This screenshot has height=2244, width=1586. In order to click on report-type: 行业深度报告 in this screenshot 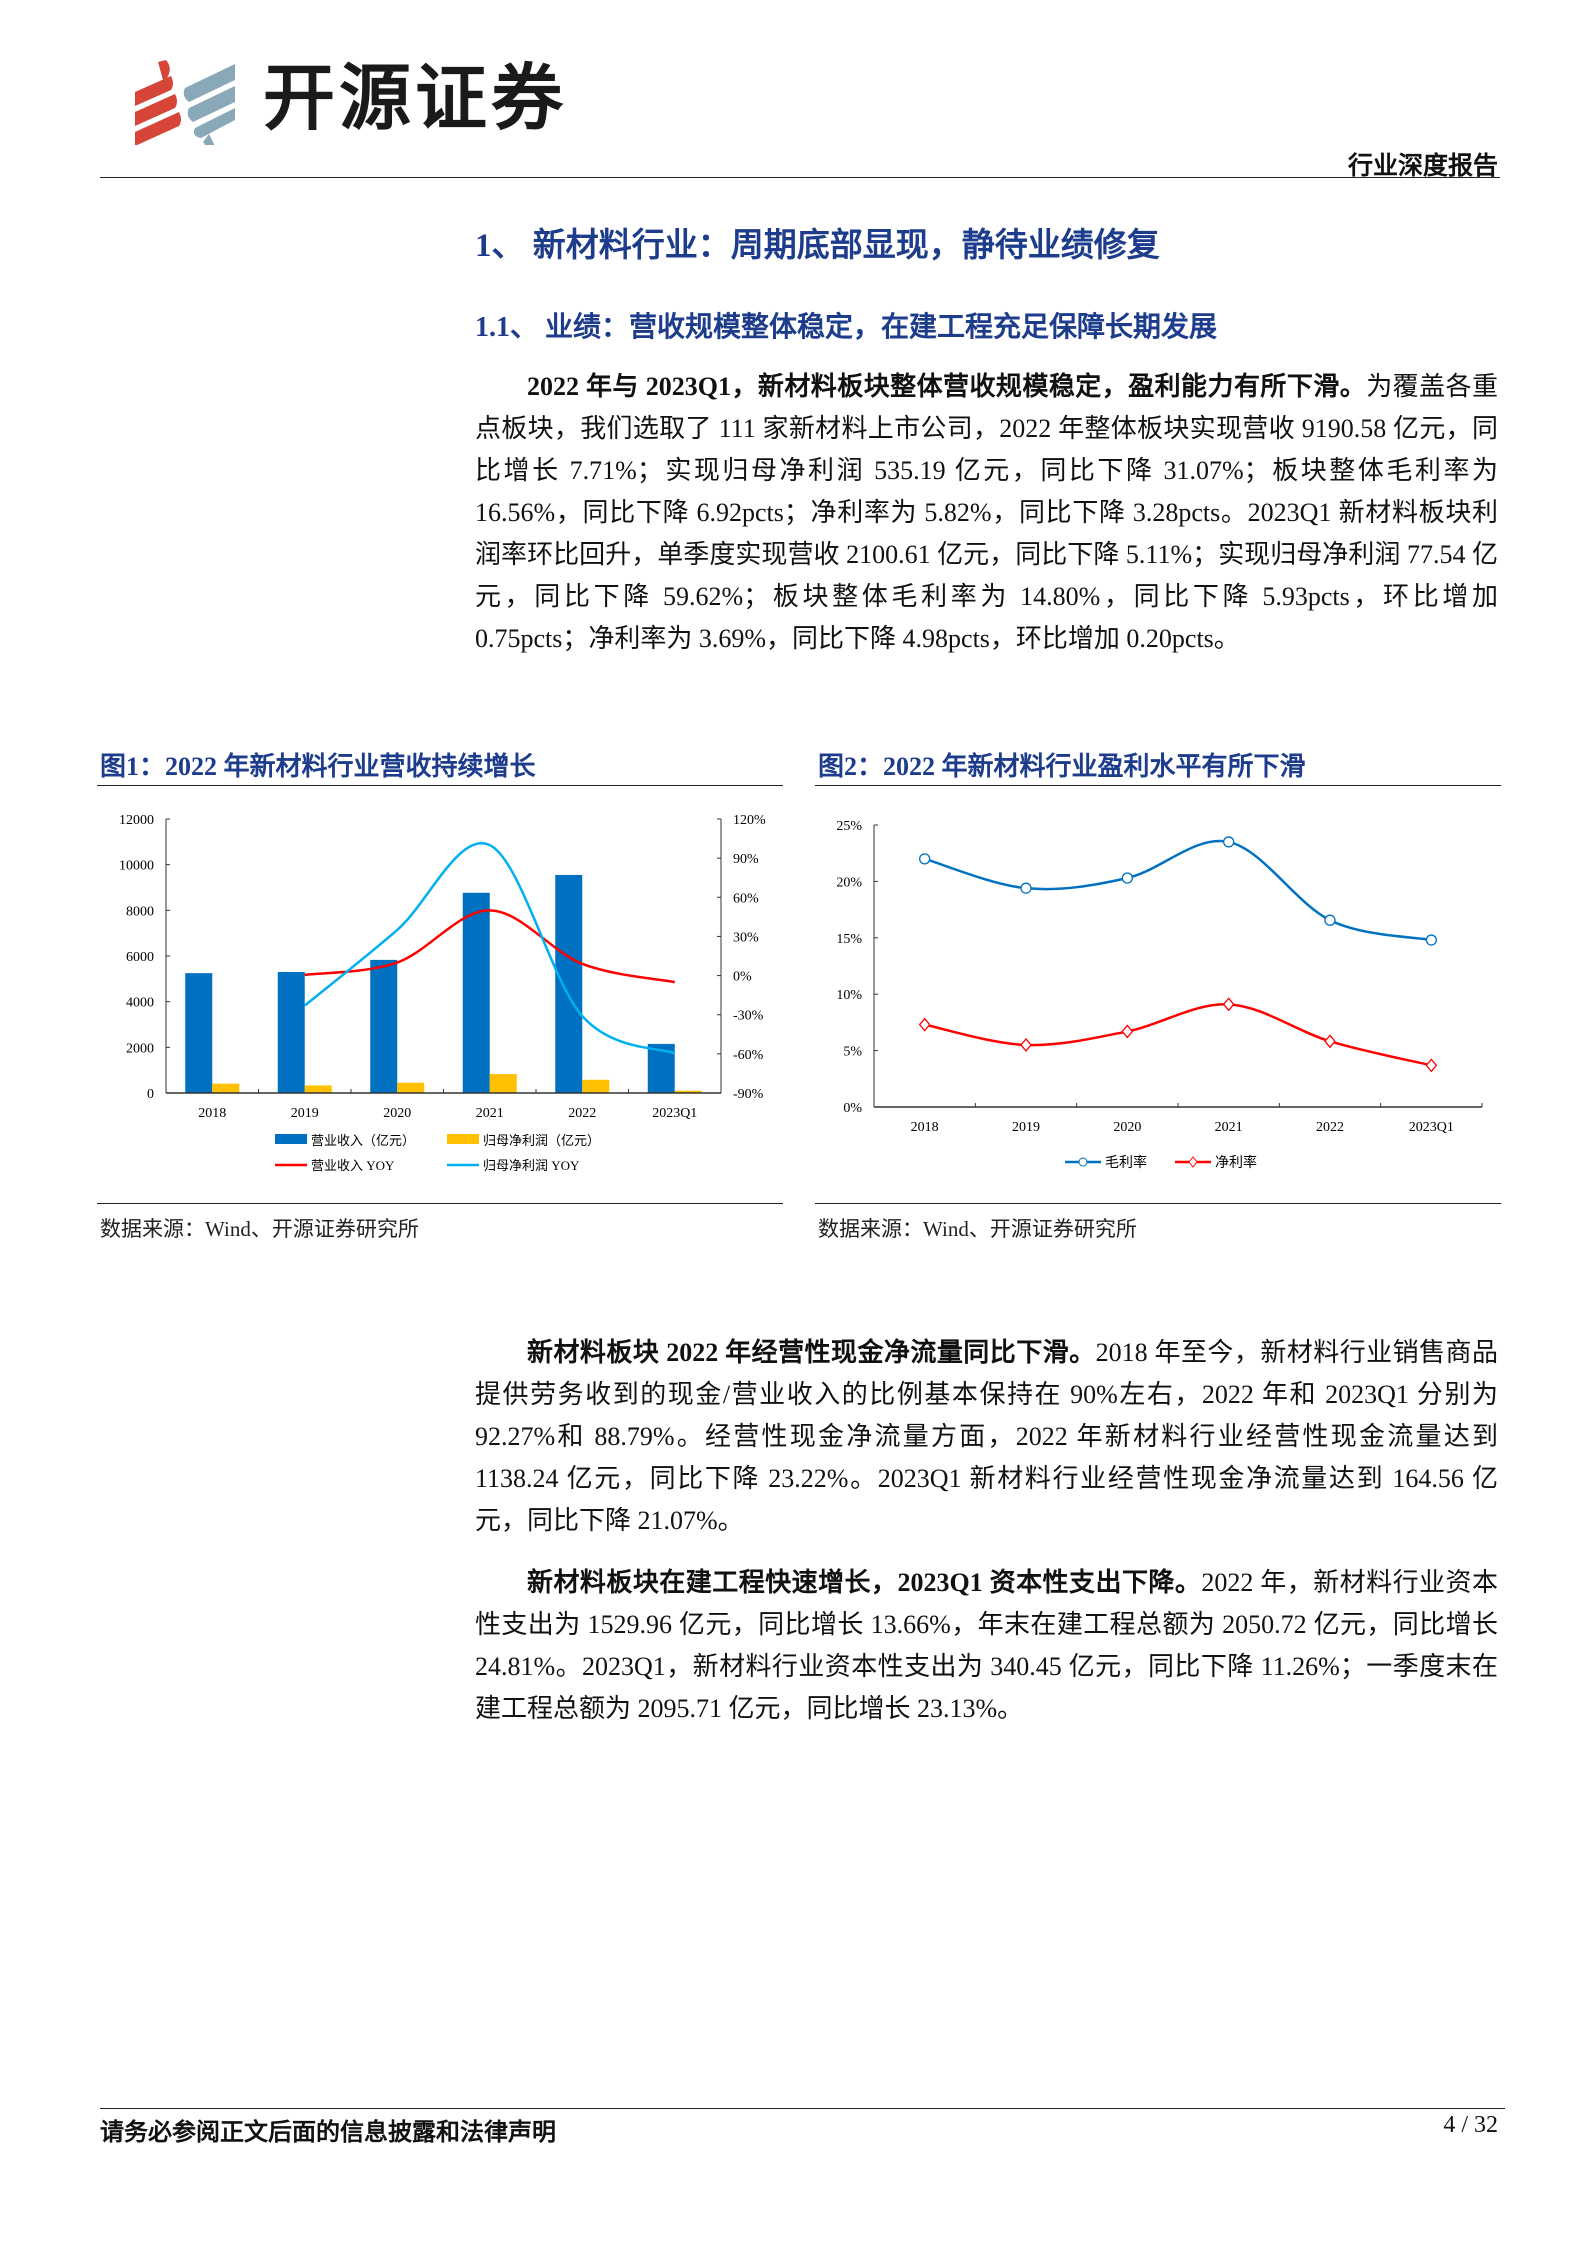, I will do `click(1422, 166)`.